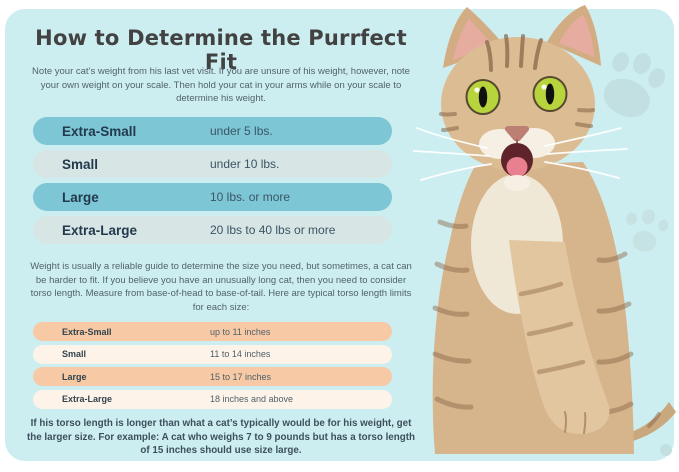 This screenshot has height=472, width=679. What do you see at coordinates (273, 230) in the screenshot?
I see `size-value: 20 lbs to 40 lbs or more` at bounding box center [273, 230].